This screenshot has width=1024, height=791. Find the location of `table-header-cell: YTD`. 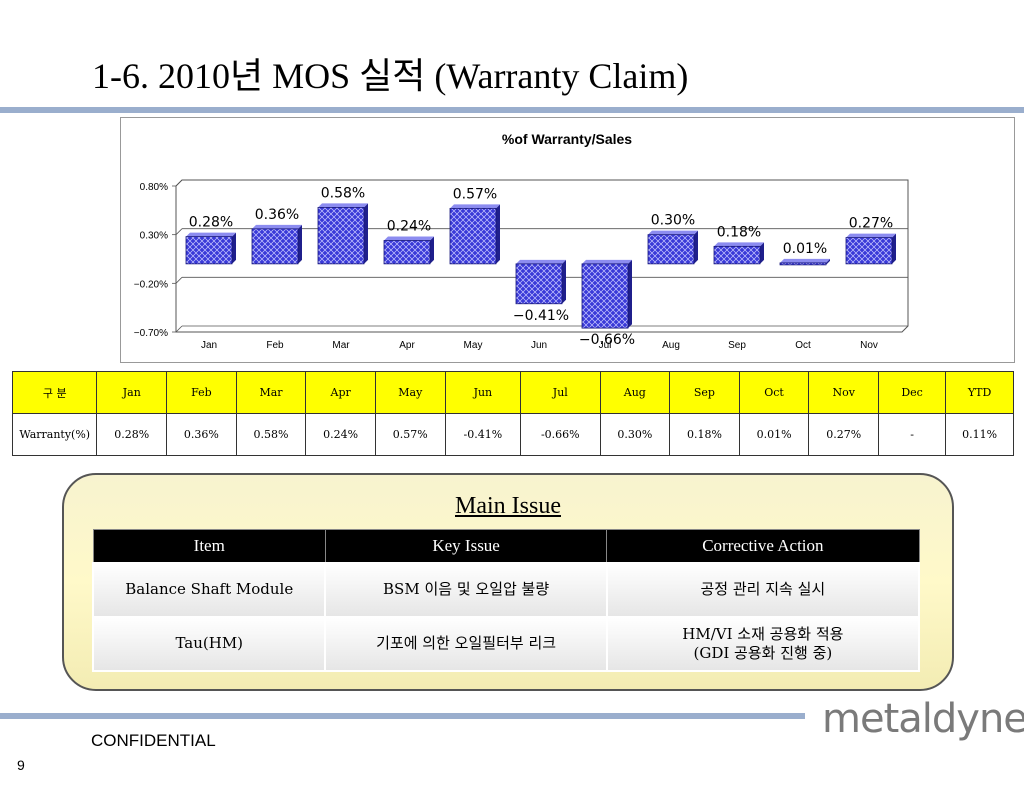

table-header-cell: YTD is located at coordinates (979, 392).